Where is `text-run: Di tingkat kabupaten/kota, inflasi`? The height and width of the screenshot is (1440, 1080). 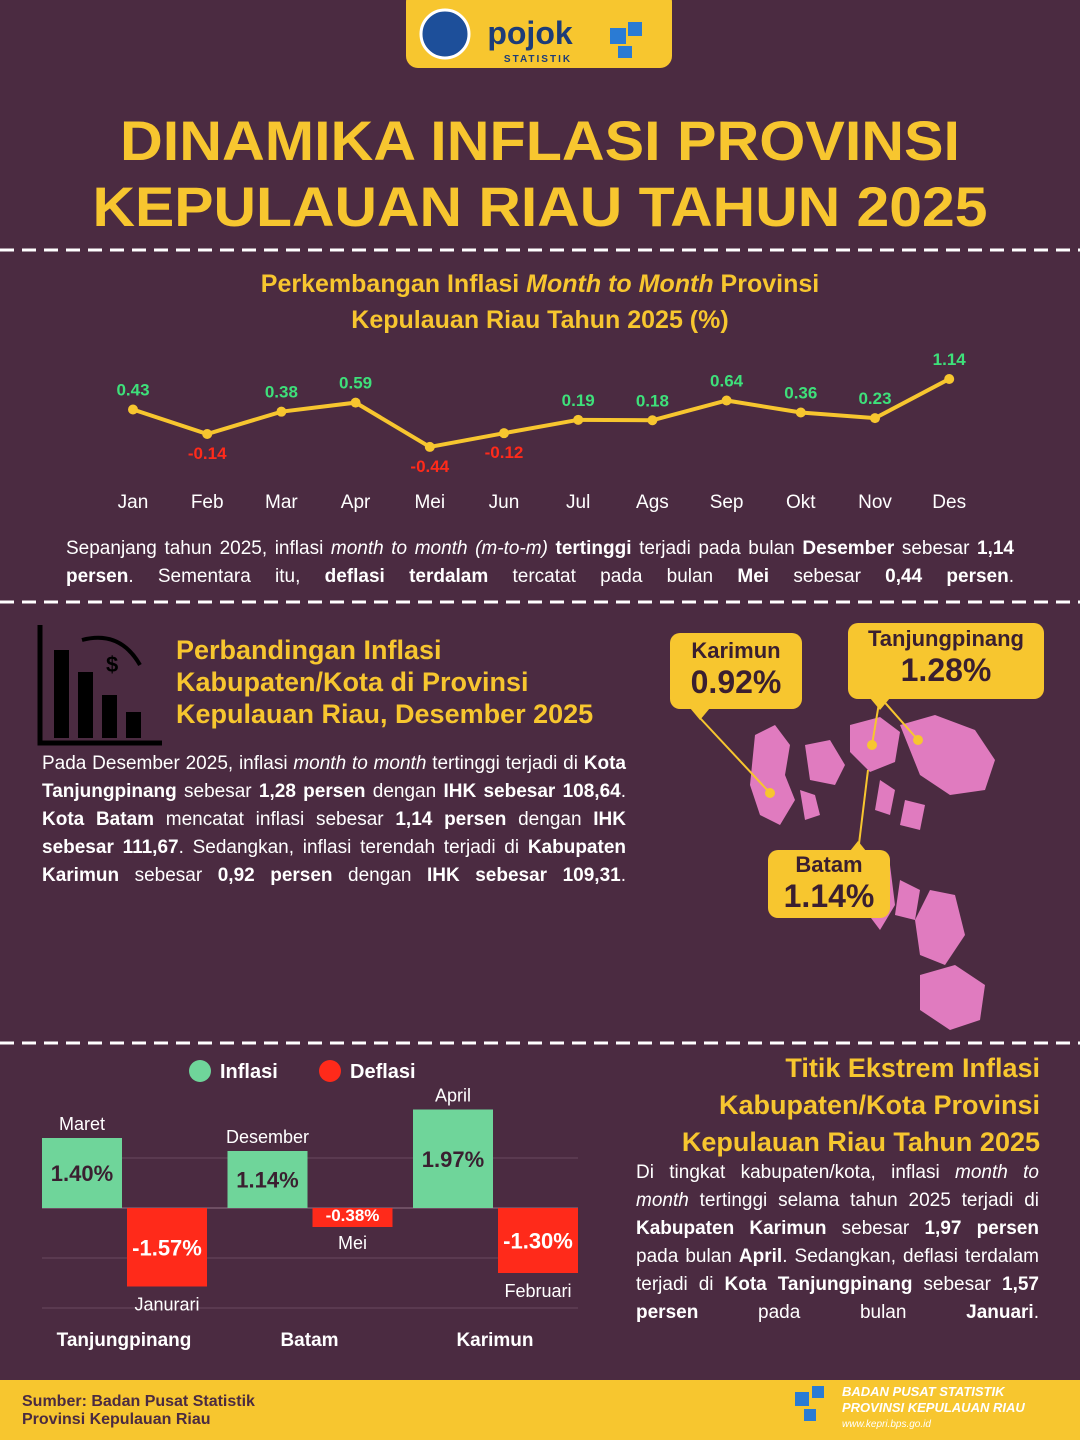 text-run: Di tingkat kabupaten/kota, inflasi is located at coordinates (796, 1172).